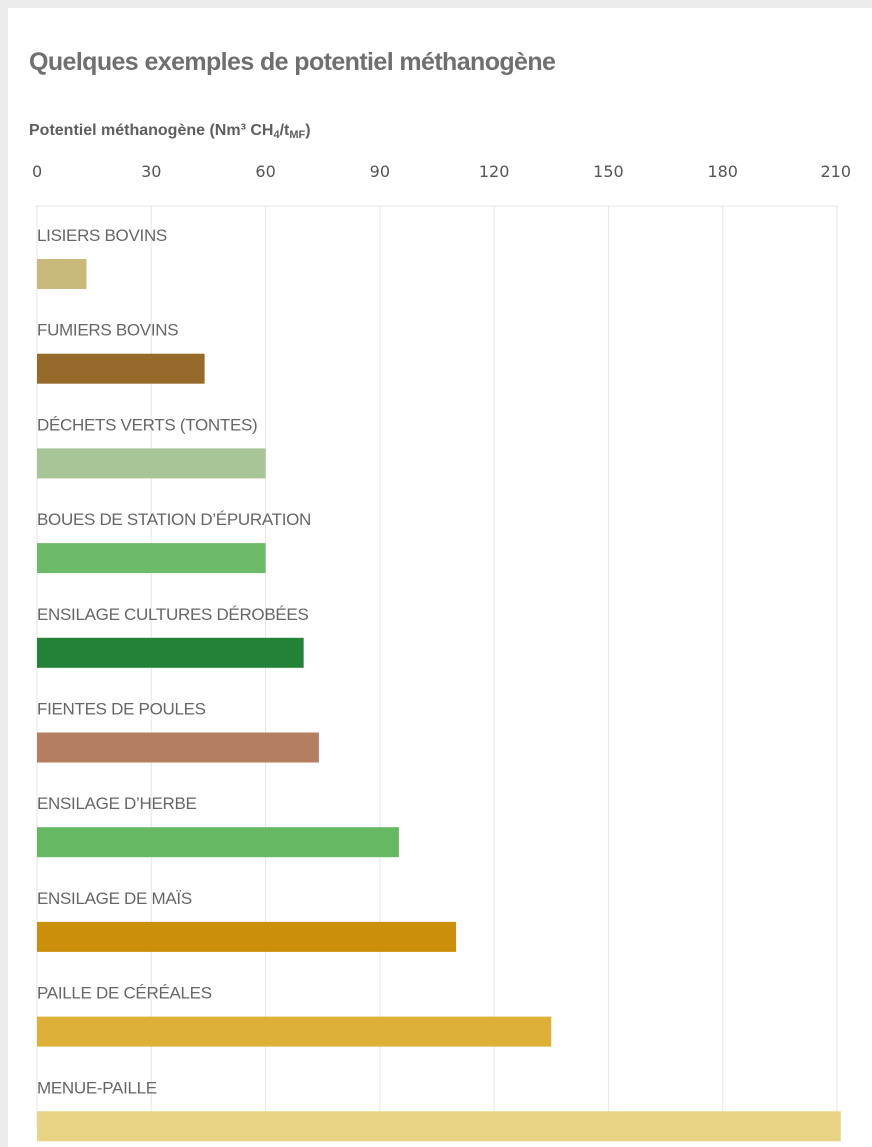  Describe the element at coordinates (102, 235) in the screenshot. I see `category-label: LISIERS BOVINS` at that location.